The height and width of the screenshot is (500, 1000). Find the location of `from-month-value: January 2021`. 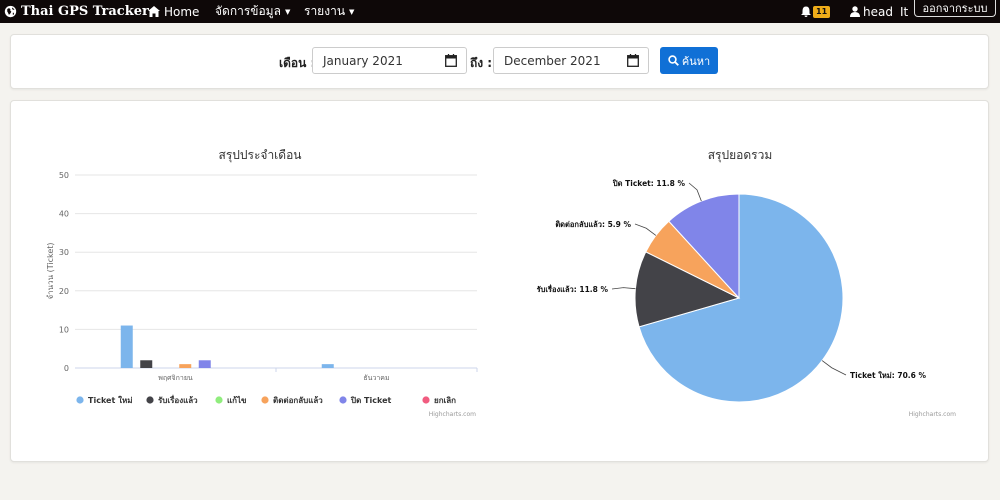

from-month-value: January 2021 is located at coordinates (363, 60).